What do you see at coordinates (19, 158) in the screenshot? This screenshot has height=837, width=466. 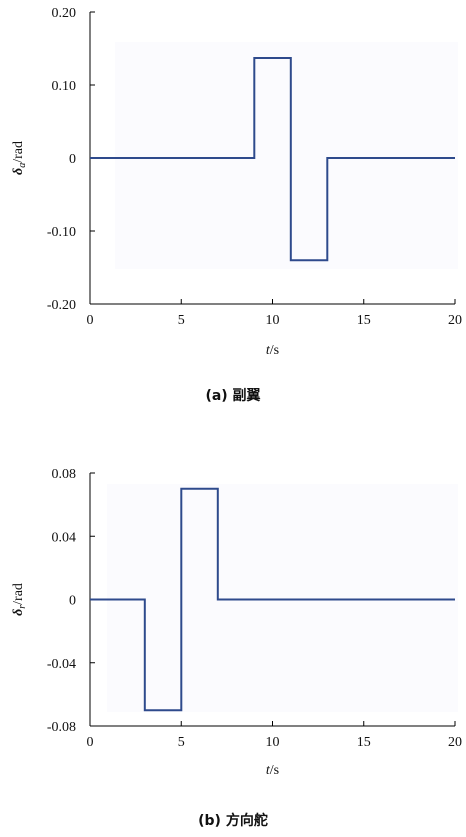 I see `y-axis-title: δa/rad` at bounding box center [19, 158].